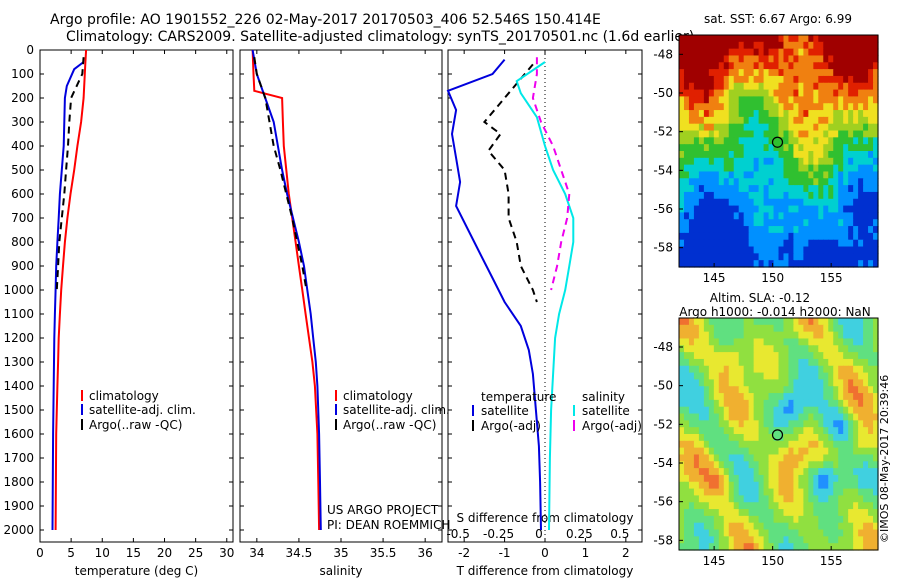  I want to click on map-y-tick-label: -50, so click(663, 386).